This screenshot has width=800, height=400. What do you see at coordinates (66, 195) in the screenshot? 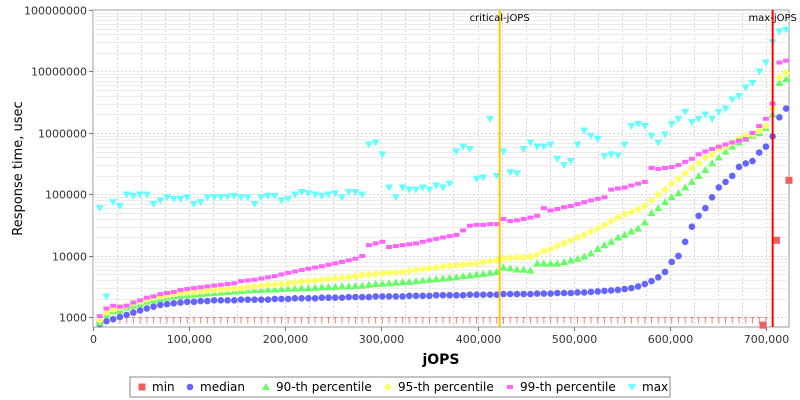
I see `y-tick-label: 100000` at bounding box center [66, 195].